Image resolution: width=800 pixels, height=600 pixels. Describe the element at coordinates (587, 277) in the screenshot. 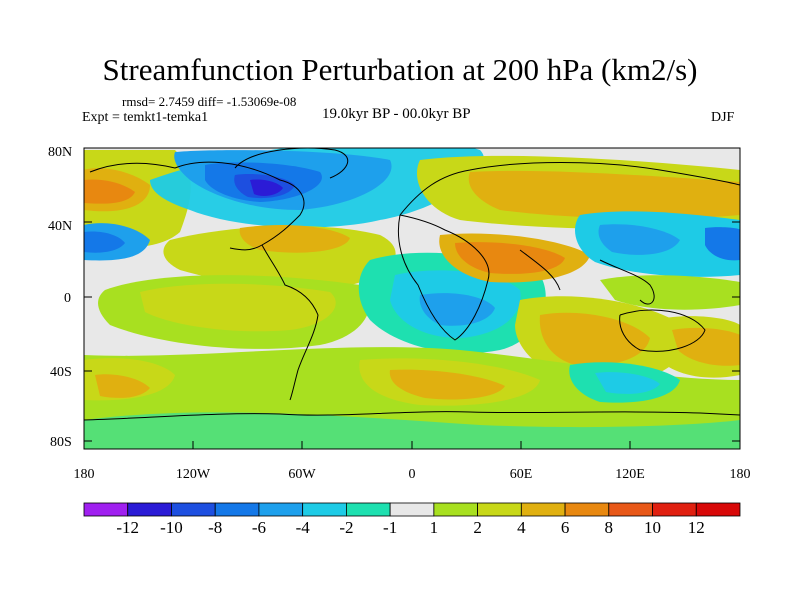

I see `coastline-south-asia` at that location.